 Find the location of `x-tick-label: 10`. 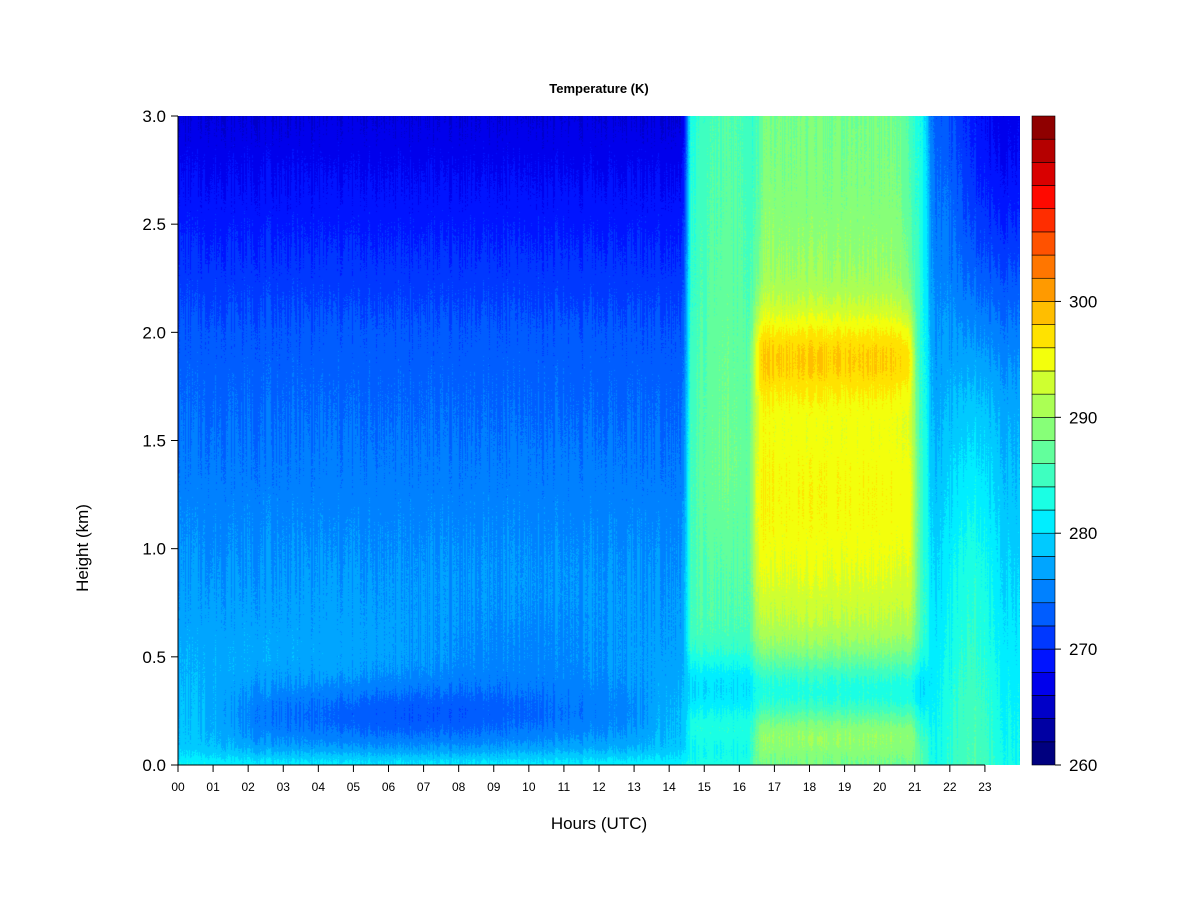

x-tick-label: 10 is located at coordinates (529, 787).